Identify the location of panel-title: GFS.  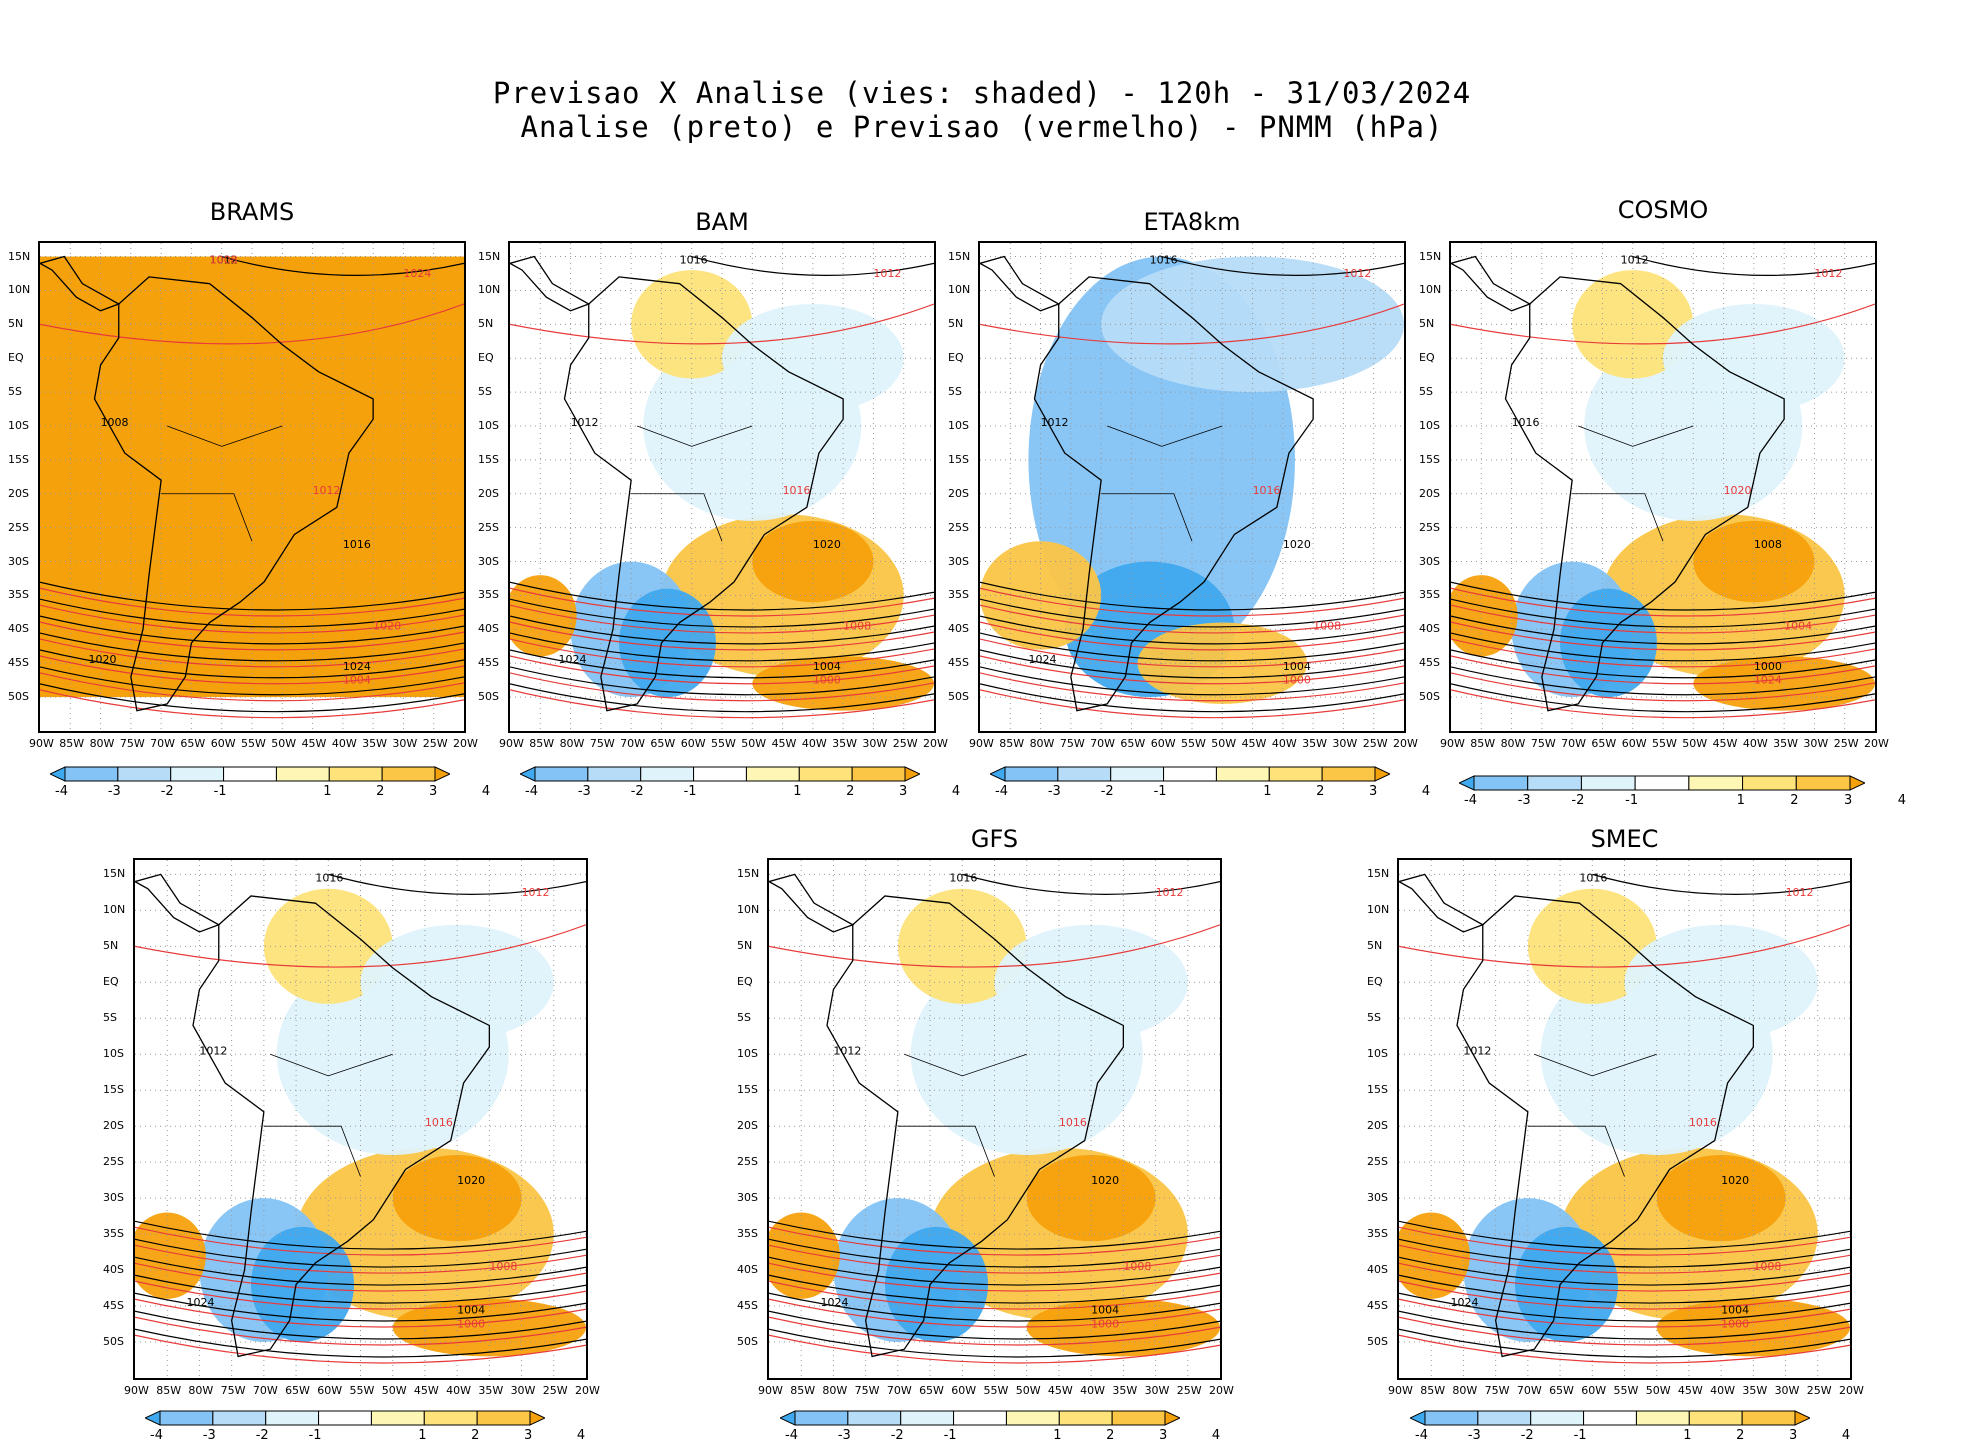
(994, 839).